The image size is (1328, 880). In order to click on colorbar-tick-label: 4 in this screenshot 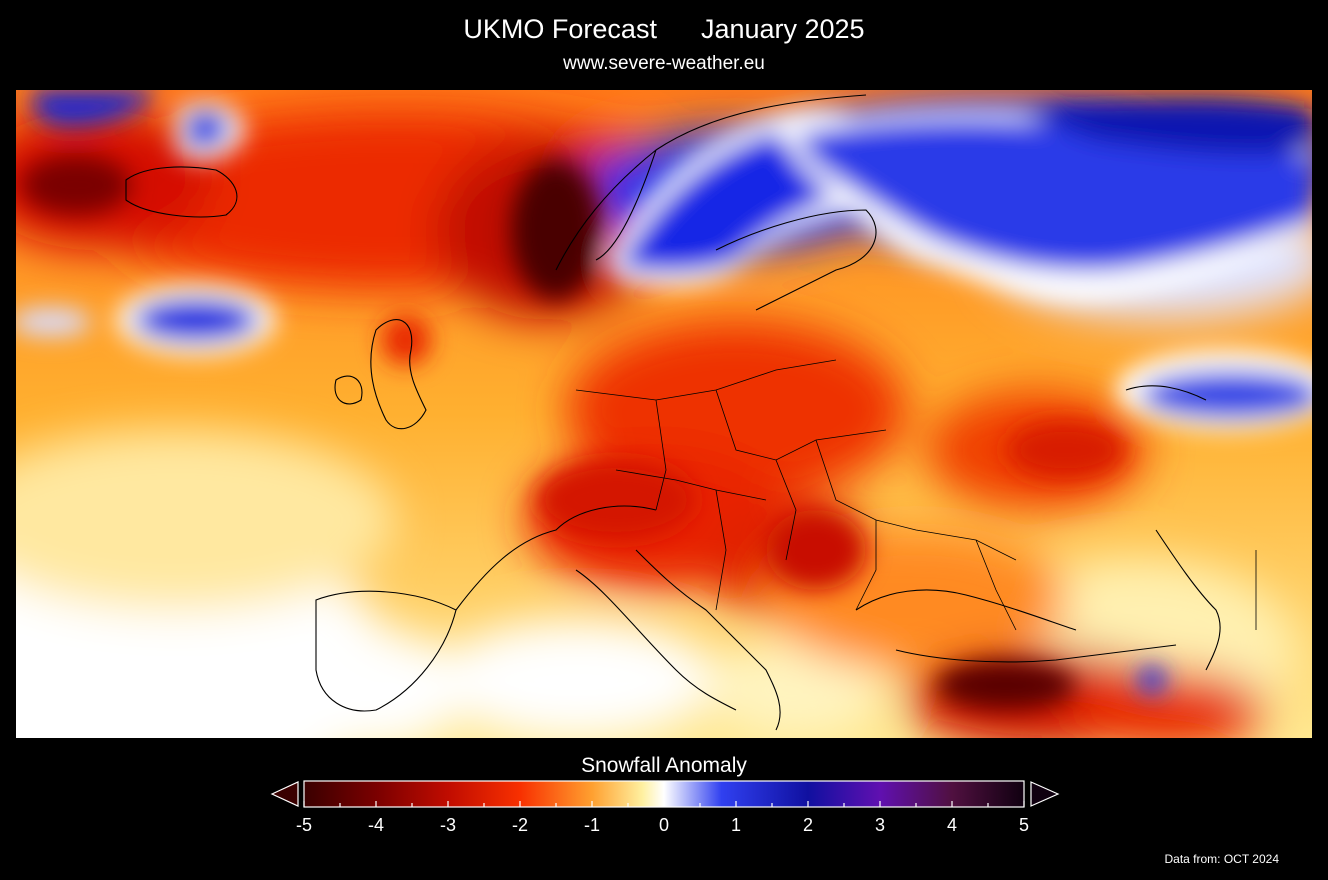, I will do `click(951, 825)`.